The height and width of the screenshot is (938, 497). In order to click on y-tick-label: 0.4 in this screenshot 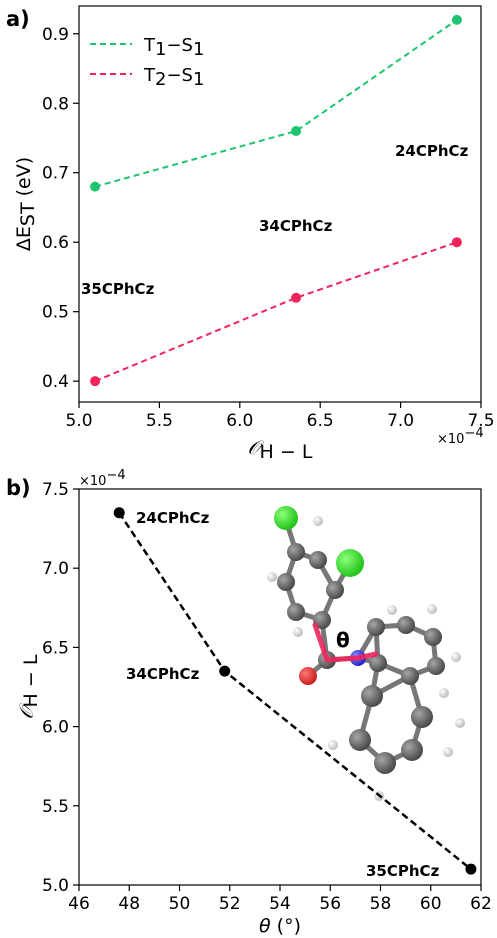, I will do `click(55, 382)`.